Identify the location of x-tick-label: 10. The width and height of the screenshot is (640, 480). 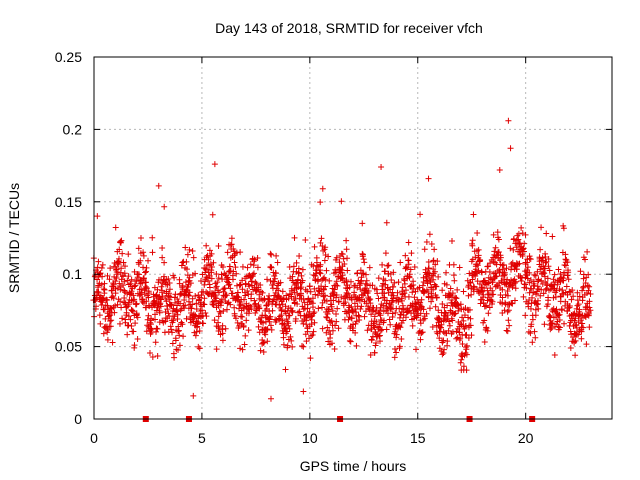
(310, 438).